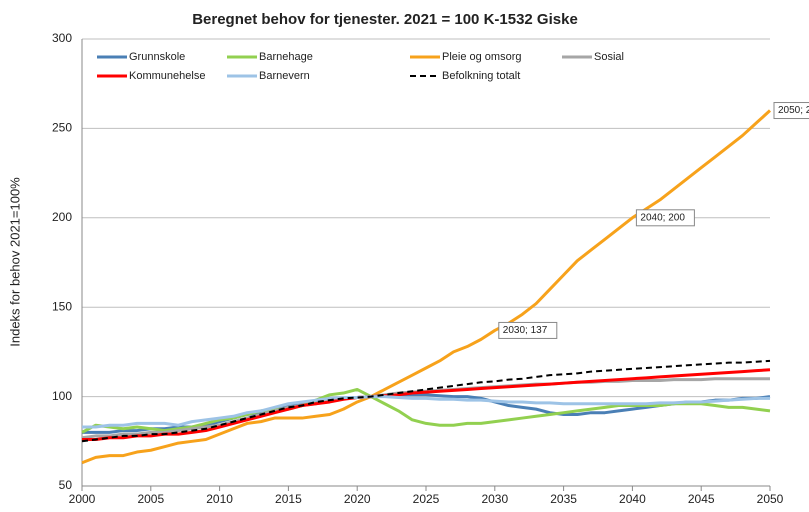 The height and width of the screenshot is (512, 809). What do you see at coordinates (150, 499) in the screenshot?
I see `x-tick-label: 2005` at bounding box center [150, 499].